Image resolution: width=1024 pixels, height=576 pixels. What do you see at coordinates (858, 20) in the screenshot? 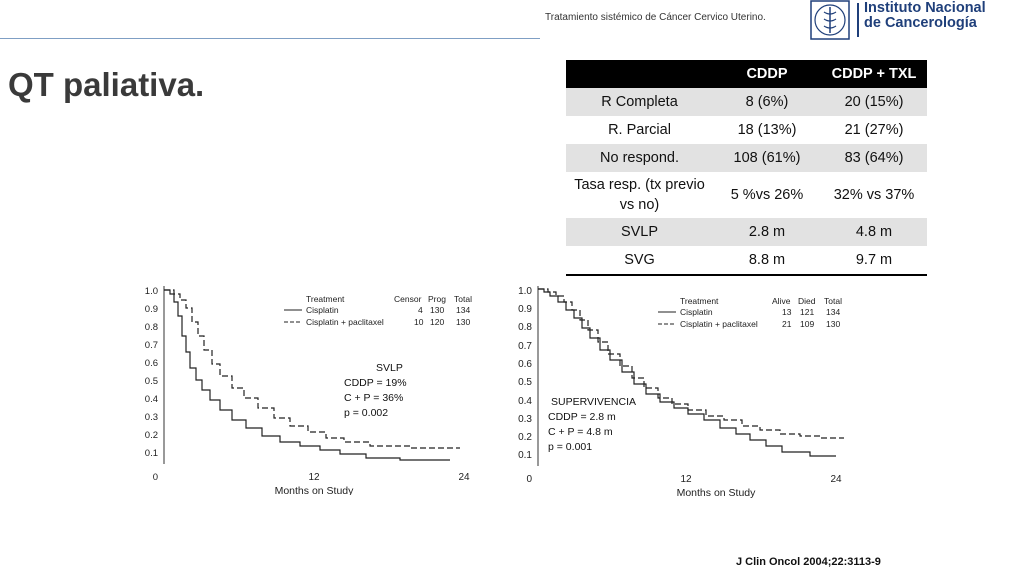
I see `logo-divider` at bounding box center [858, 20].